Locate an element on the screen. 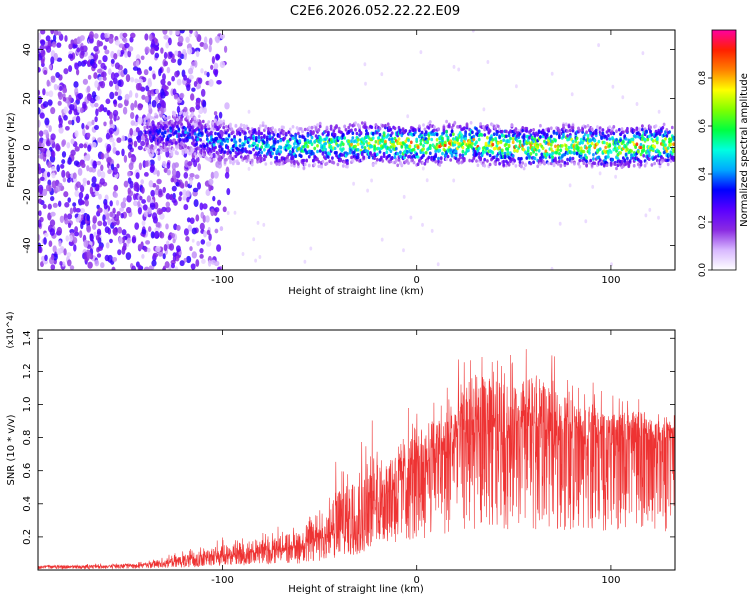  y-tick-label: 1.2 is located at coordinates (27, 371).